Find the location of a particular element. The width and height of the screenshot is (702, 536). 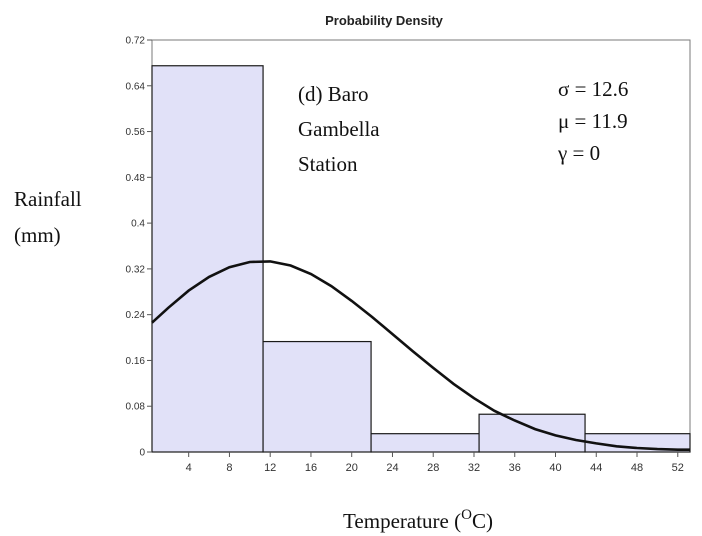

gamma-label: γ = 0 is located at coordinates (578, 153).